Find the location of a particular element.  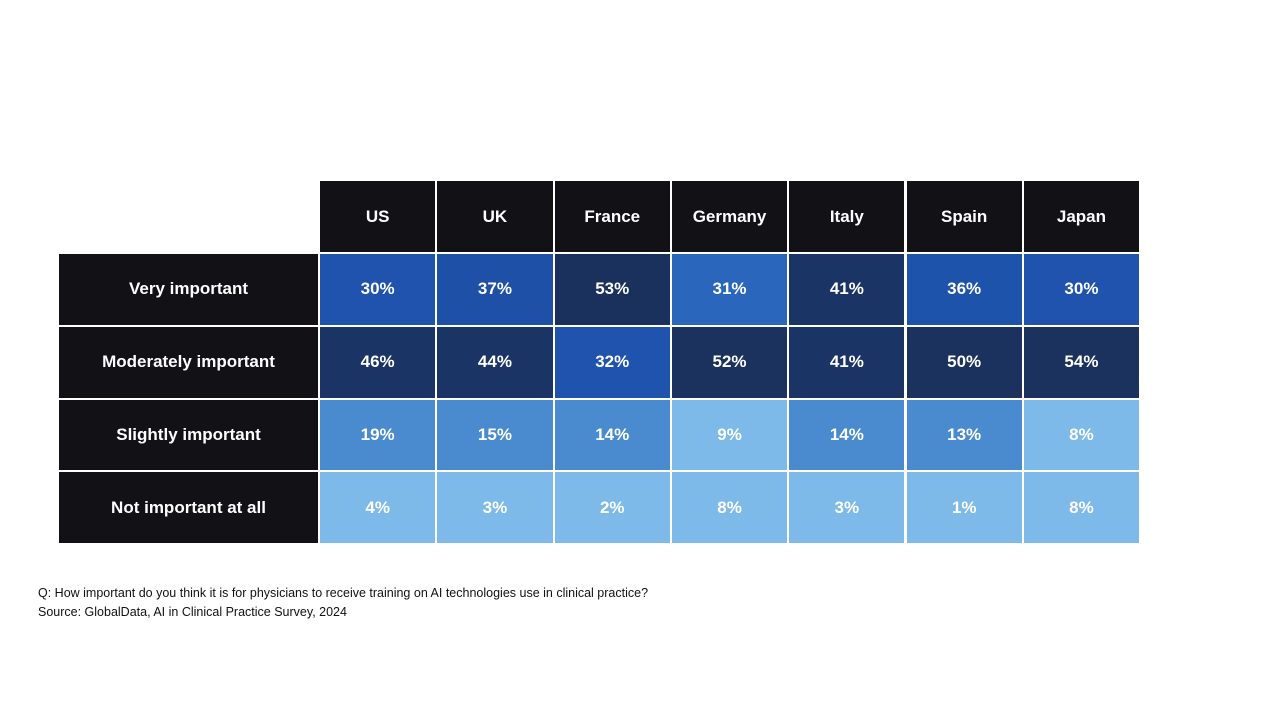

value-cell-moderately-important-germany: 52% is located at coordinates (730, 363).